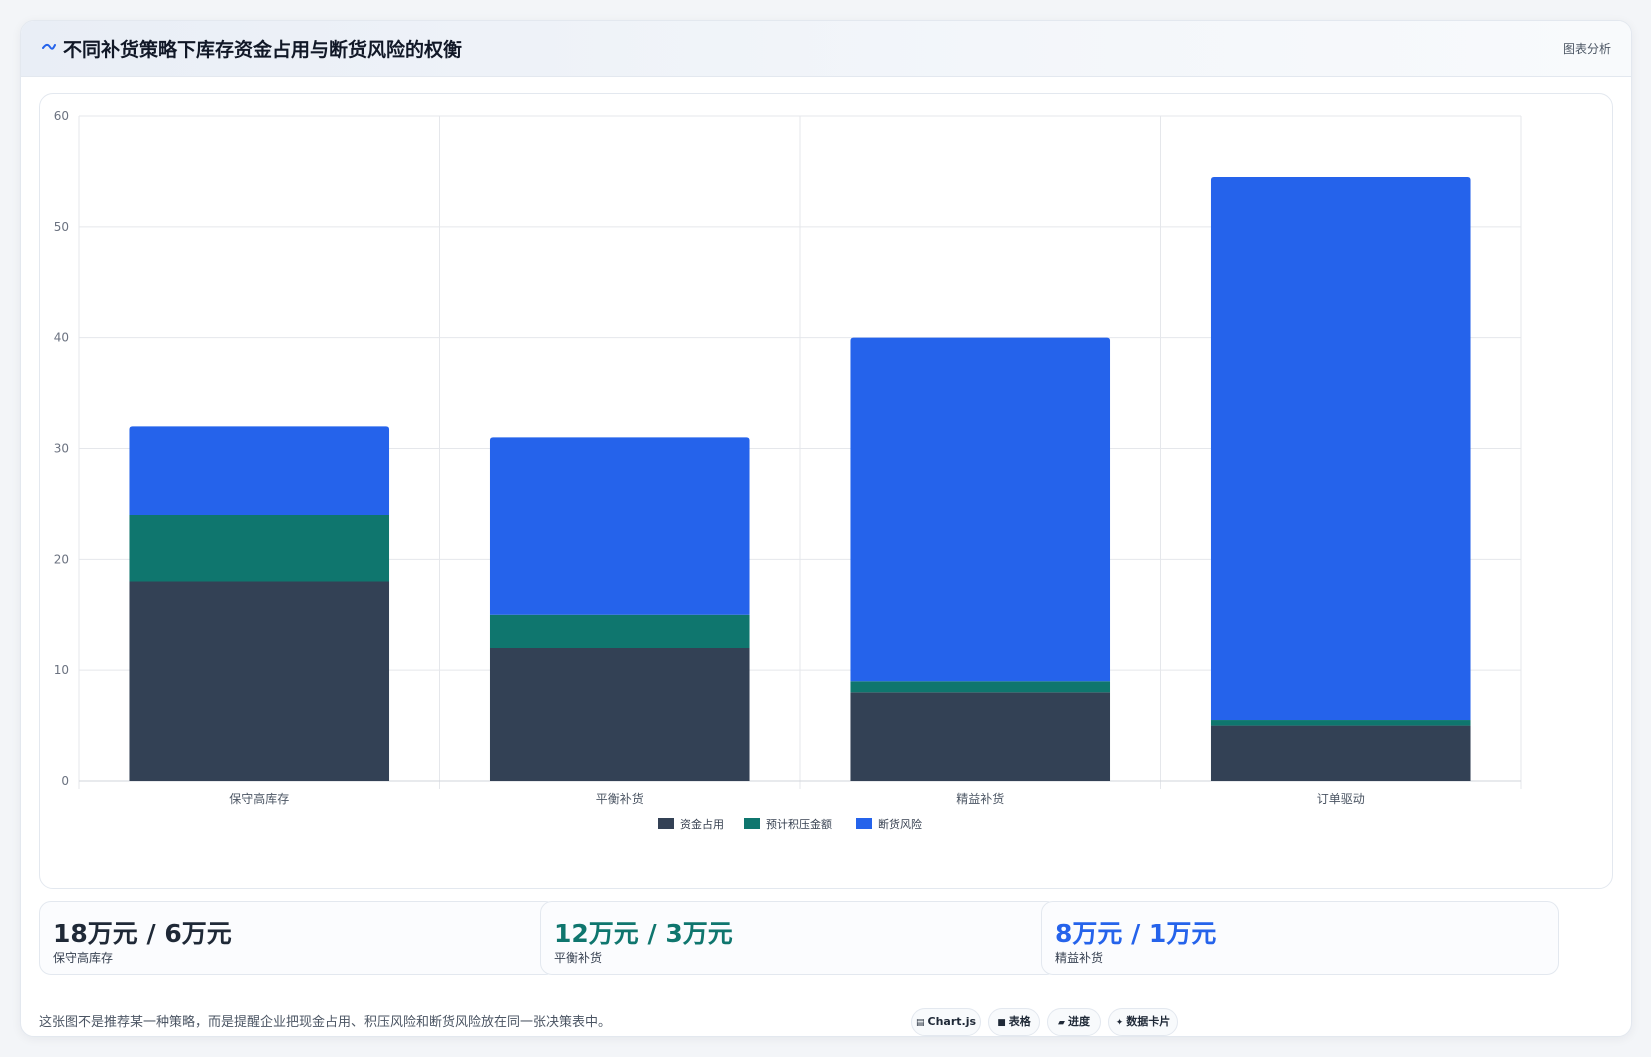 Image resolution: width=1651 pixels, height=1057 pixels. Describe the element at coordinates (920, 1023) in the screenshot. I see `chart-icon: ▤` at that location.